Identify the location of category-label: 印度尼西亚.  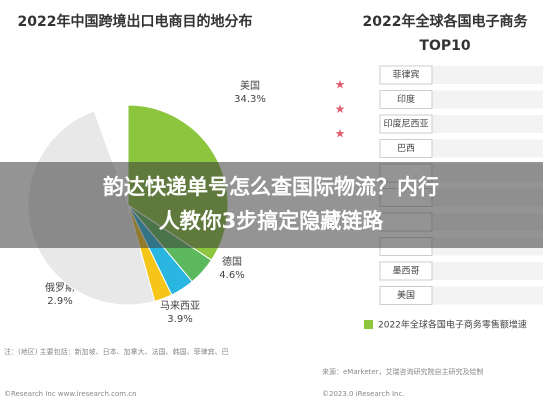
(405, 124).